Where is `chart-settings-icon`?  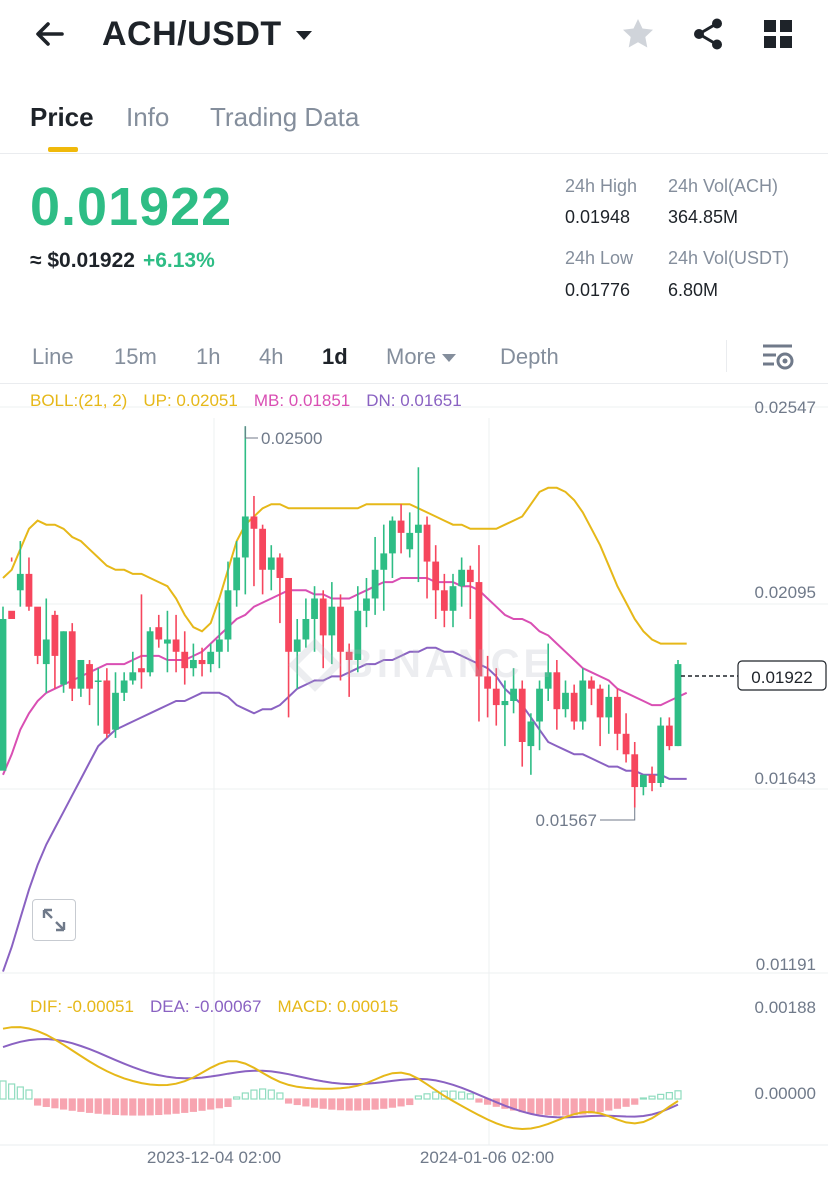
chart-settings-icon is located at coordinates (778, 356).